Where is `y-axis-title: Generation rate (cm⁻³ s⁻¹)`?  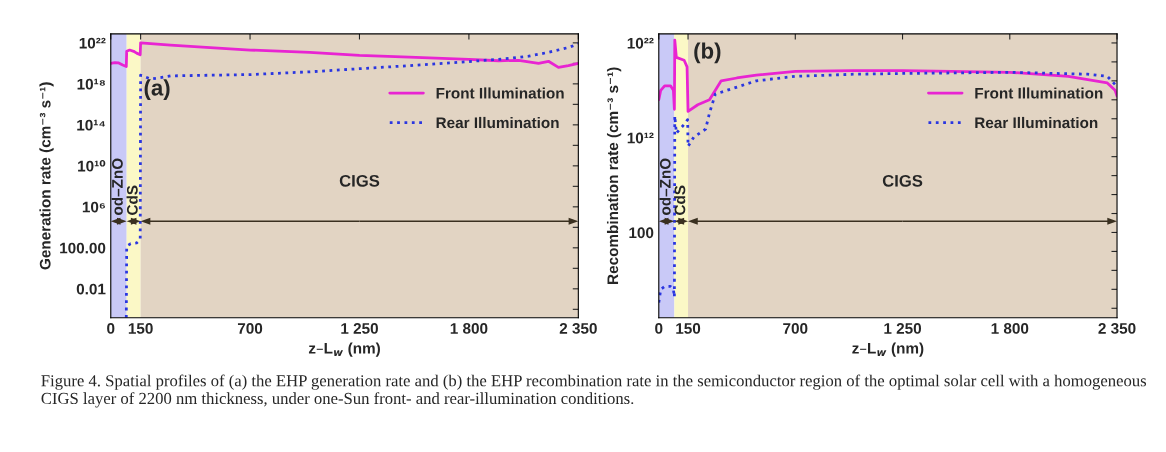 y-axis-title: Generation rate (cm⁻³ s⁻¹) is located at coordinates (46, 176).